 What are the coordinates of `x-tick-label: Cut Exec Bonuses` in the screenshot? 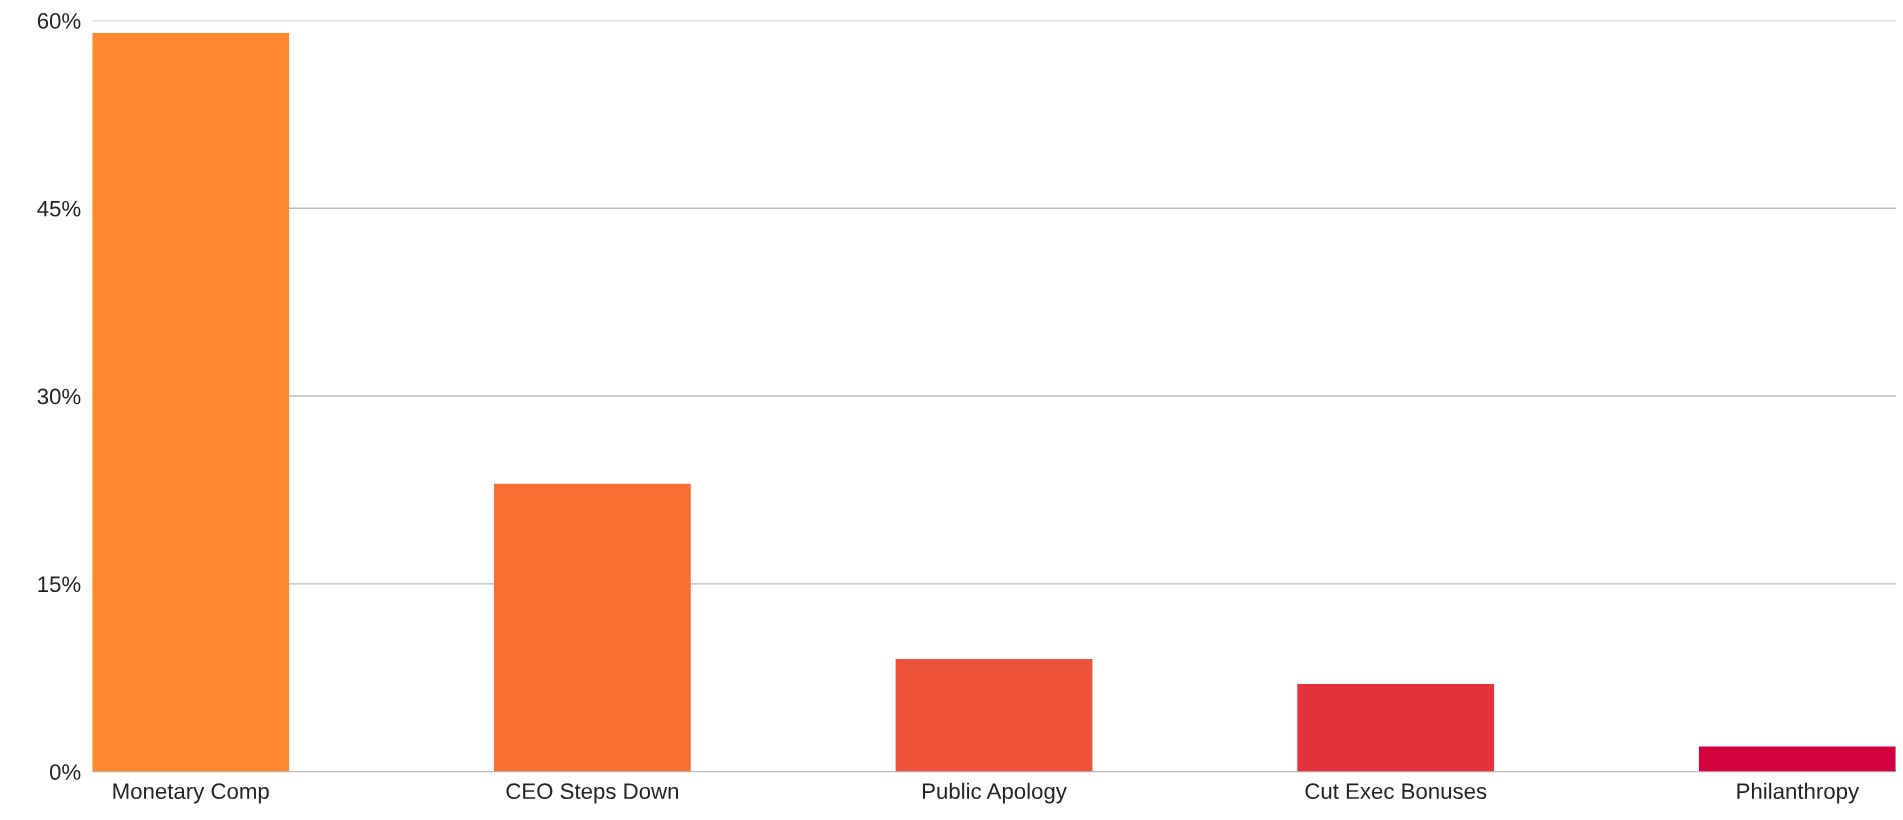 It's located at (1396, 791).